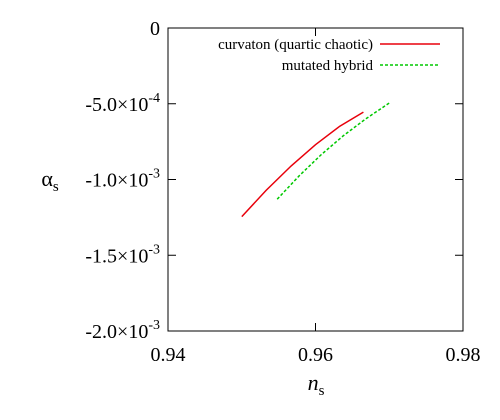  What do you see at coordinates (155, 29) in the screenshot?
I see `y-tick-label: 0` at bounding box center [155, 29].